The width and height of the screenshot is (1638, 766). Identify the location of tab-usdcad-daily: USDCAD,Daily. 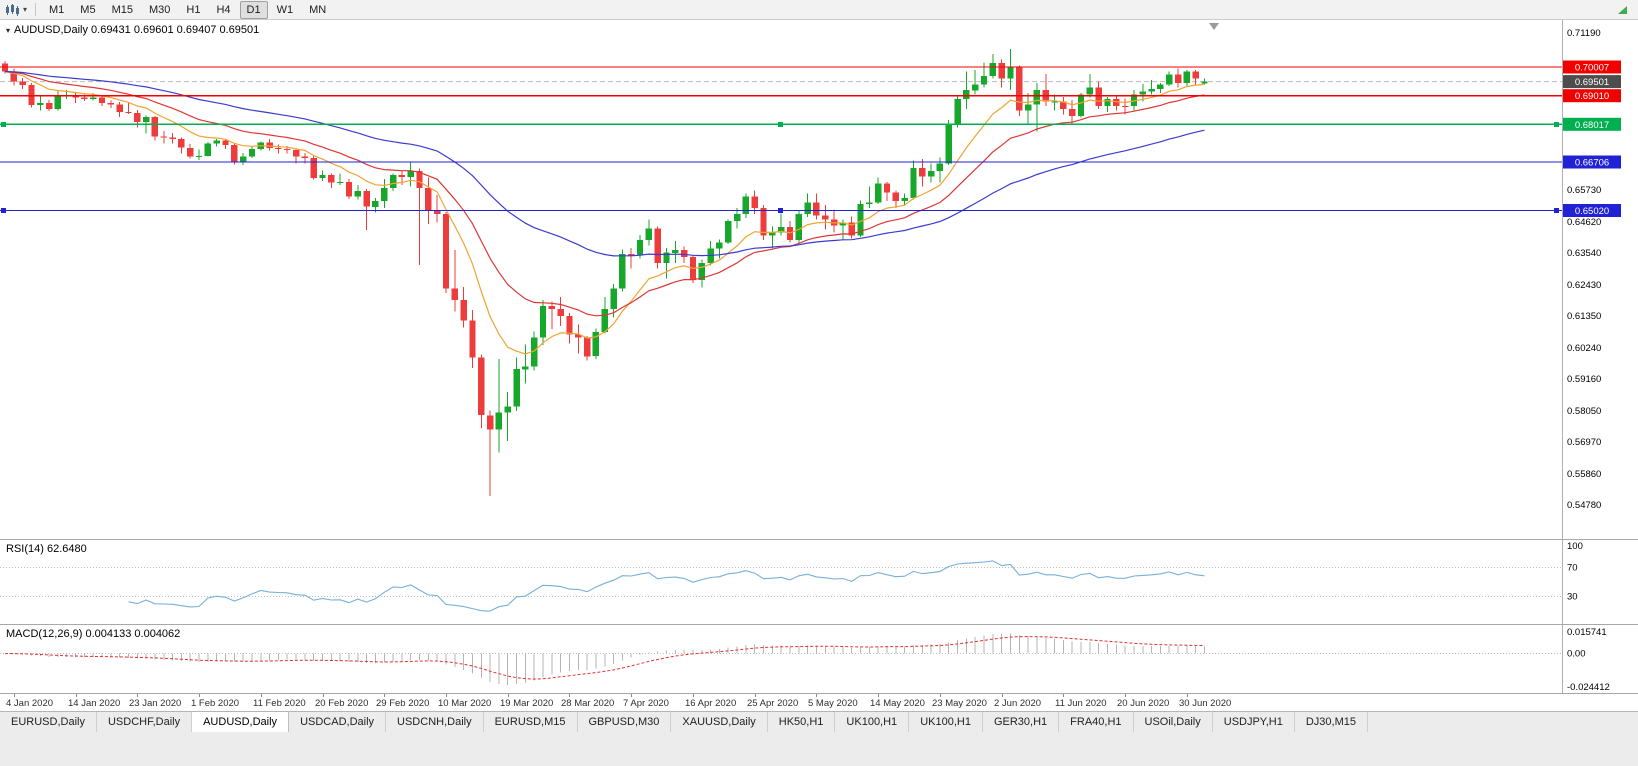
(338, 722).